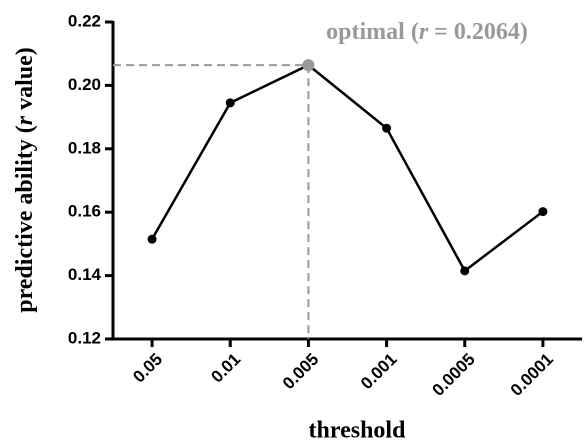 Image resolution: width=584 pixels, height=445 pixels. What do you see at coordinates (84, 211) in the screenshot?
I see `y-tick-label: 0.16` at bounding box center [84, 211].